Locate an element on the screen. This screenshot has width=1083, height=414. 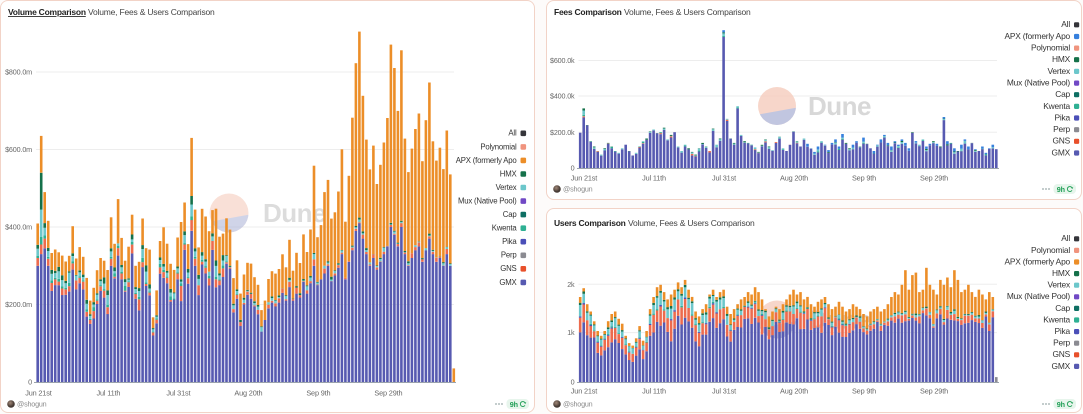
svg-text: 2k is located at coordinates (571, 284).